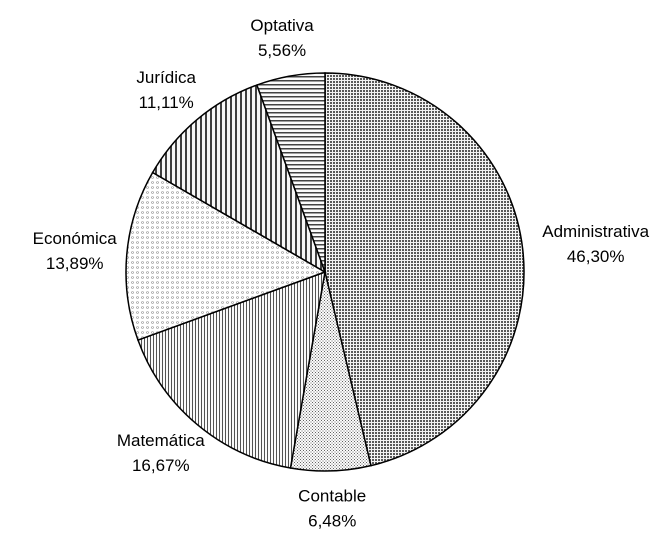  What do you see at coordinates (282, 50) in the screenshot?
I see `slice-value-label: 5,56%` at bounding box center [282, 50].